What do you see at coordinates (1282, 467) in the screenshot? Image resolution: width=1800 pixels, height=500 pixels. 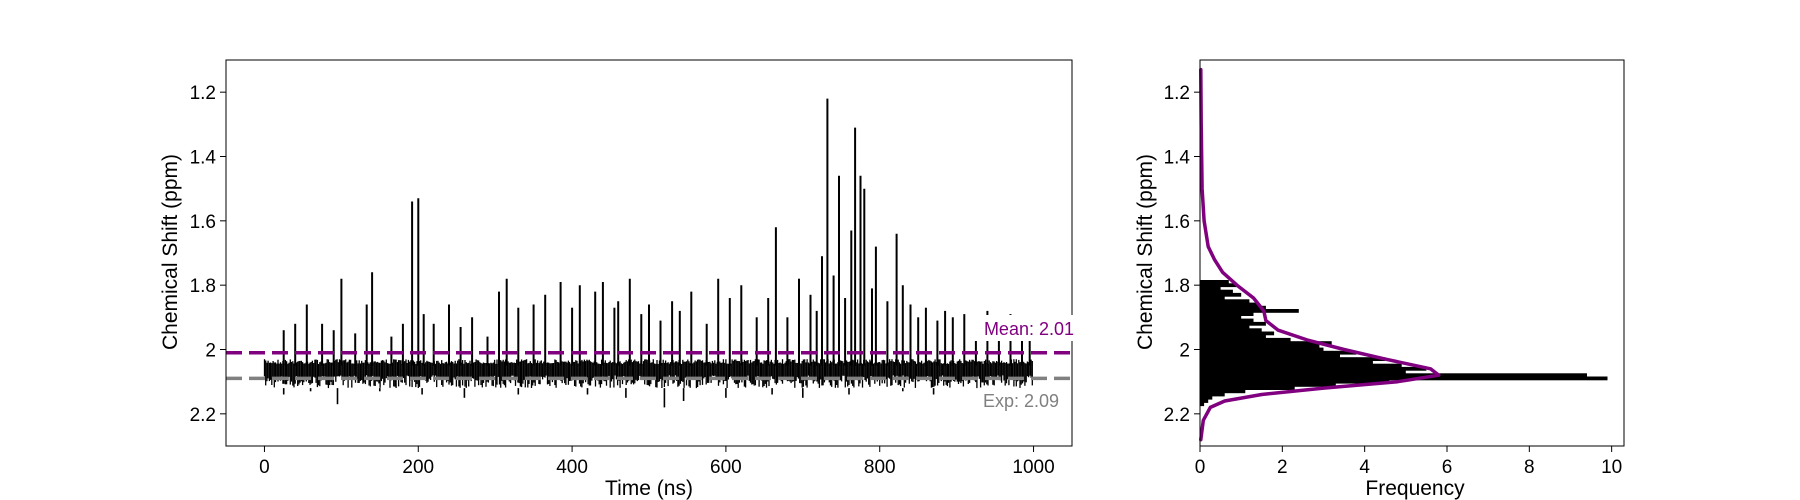 I see `x-tick-label: 2` at bounding box center [1282, 467].